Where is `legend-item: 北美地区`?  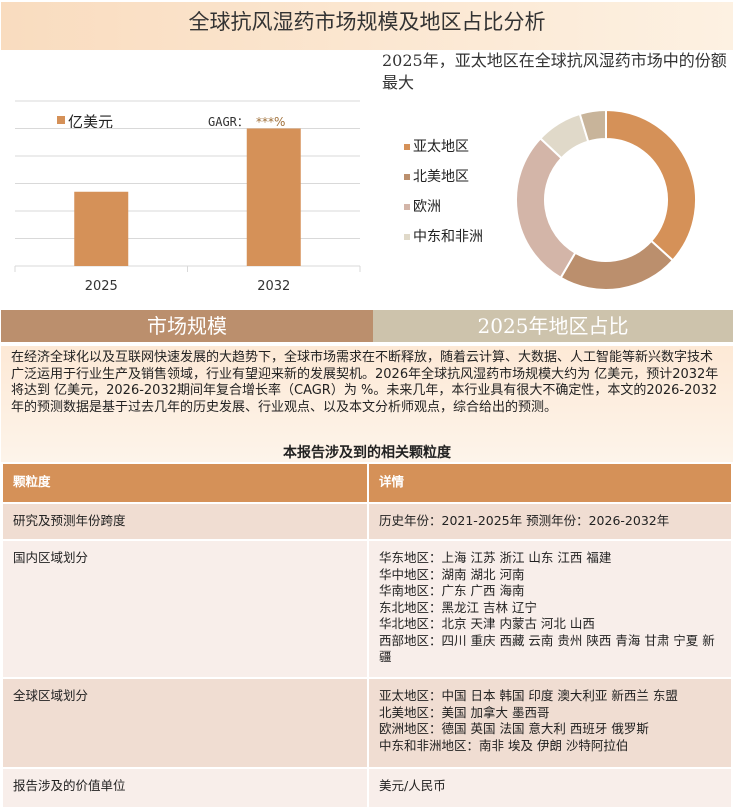
legend-item: 北美地区 is located at coordinates (444, 177).